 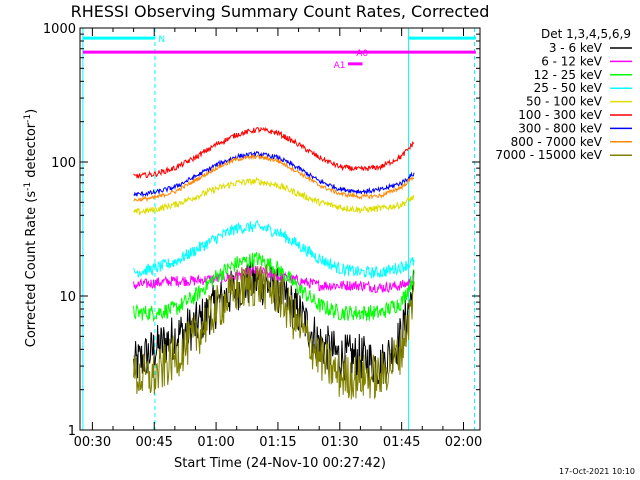 I want to click on x-tick-label-5: 01:45, so click(x=401, y=442).